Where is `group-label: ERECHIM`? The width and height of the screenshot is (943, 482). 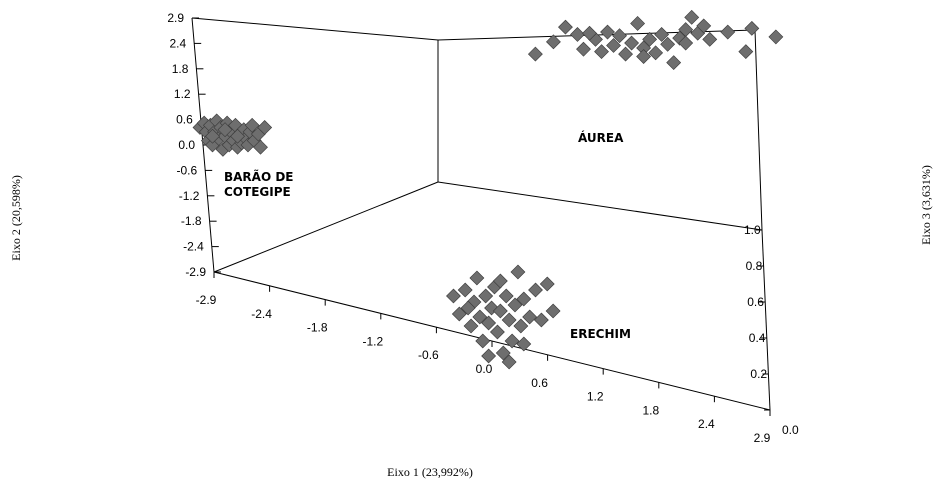 group-label: ERECHIM is located at coordinates (600, 334).